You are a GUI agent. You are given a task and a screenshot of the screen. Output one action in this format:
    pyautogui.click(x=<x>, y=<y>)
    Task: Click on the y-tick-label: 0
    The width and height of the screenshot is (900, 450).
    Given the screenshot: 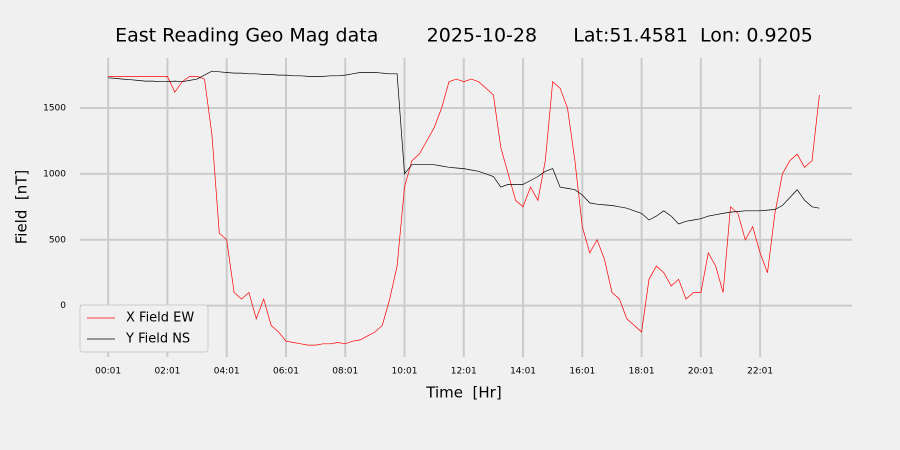 What is the action you would take?
    pyautogui.click(x=63, y=306)
    